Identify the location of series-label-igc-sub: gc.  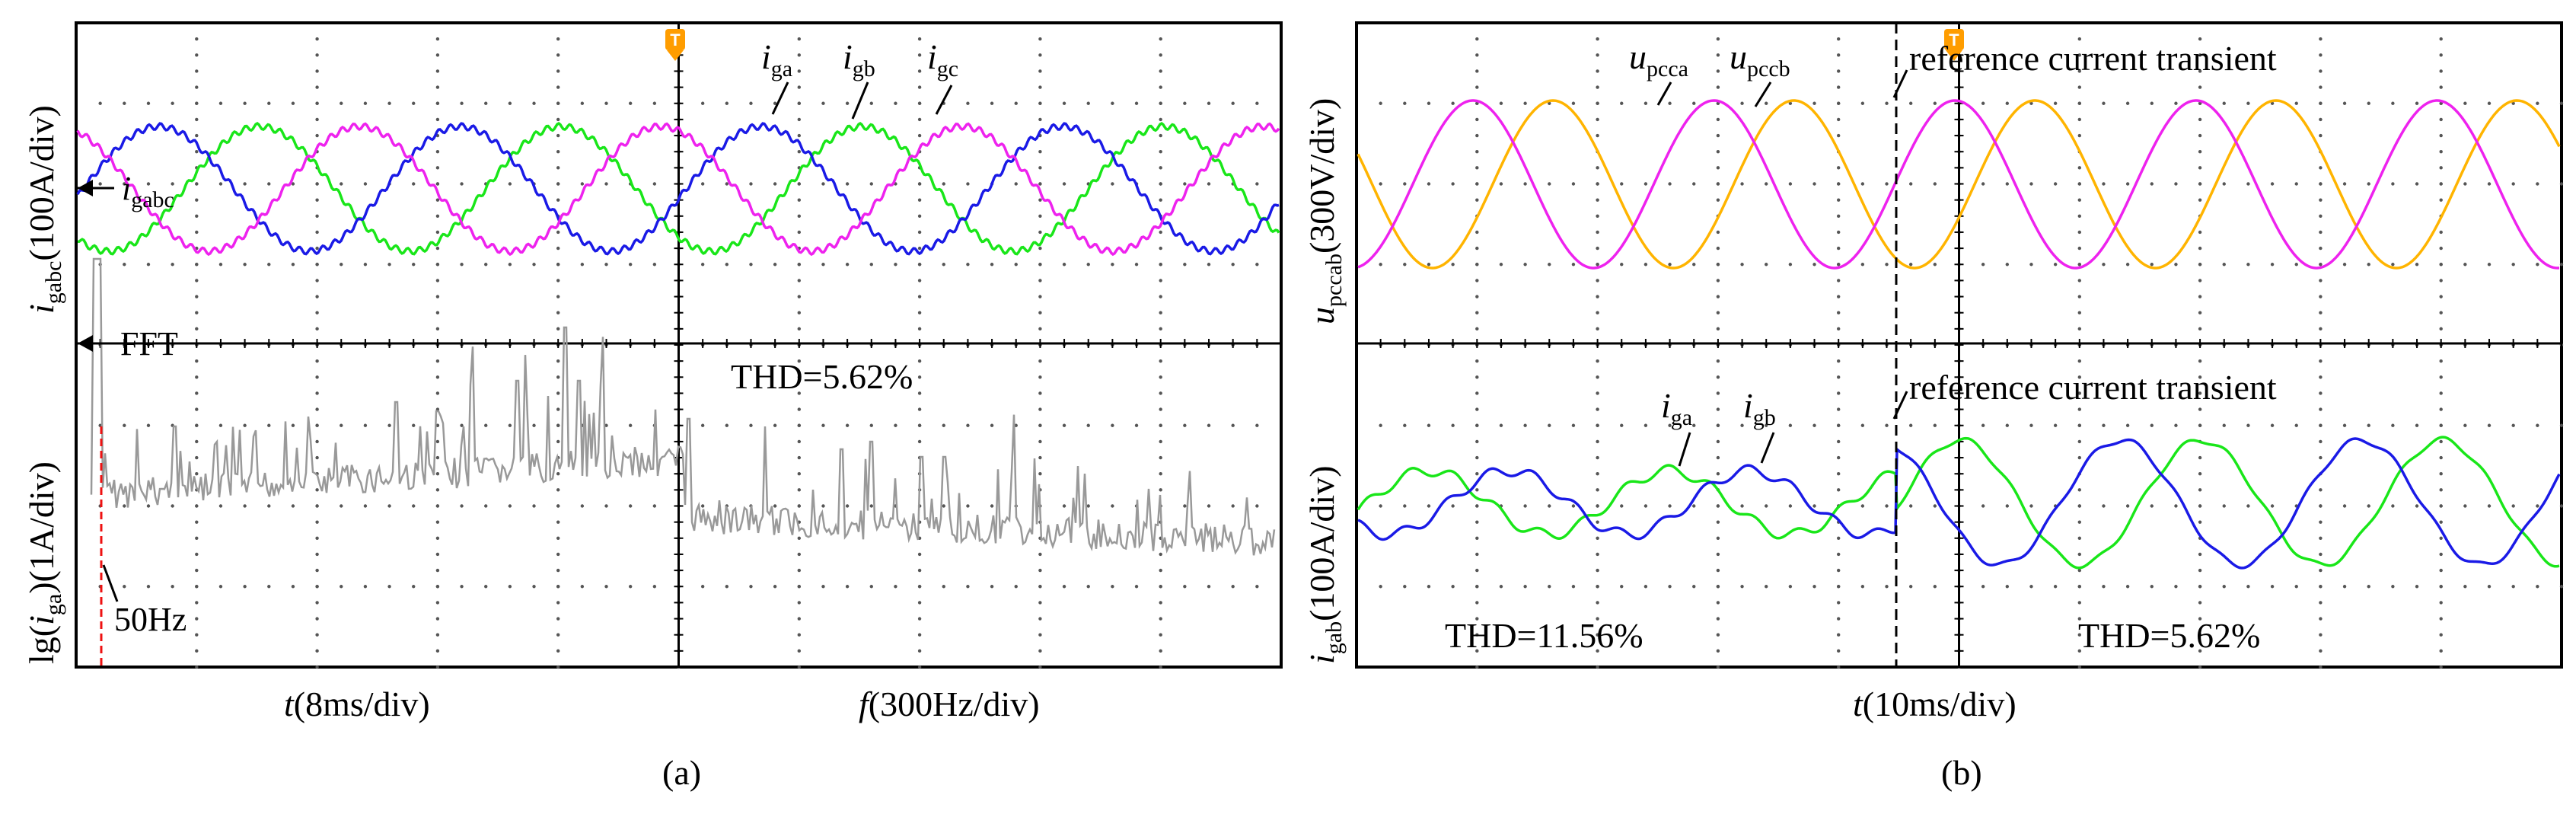
(947, 68).